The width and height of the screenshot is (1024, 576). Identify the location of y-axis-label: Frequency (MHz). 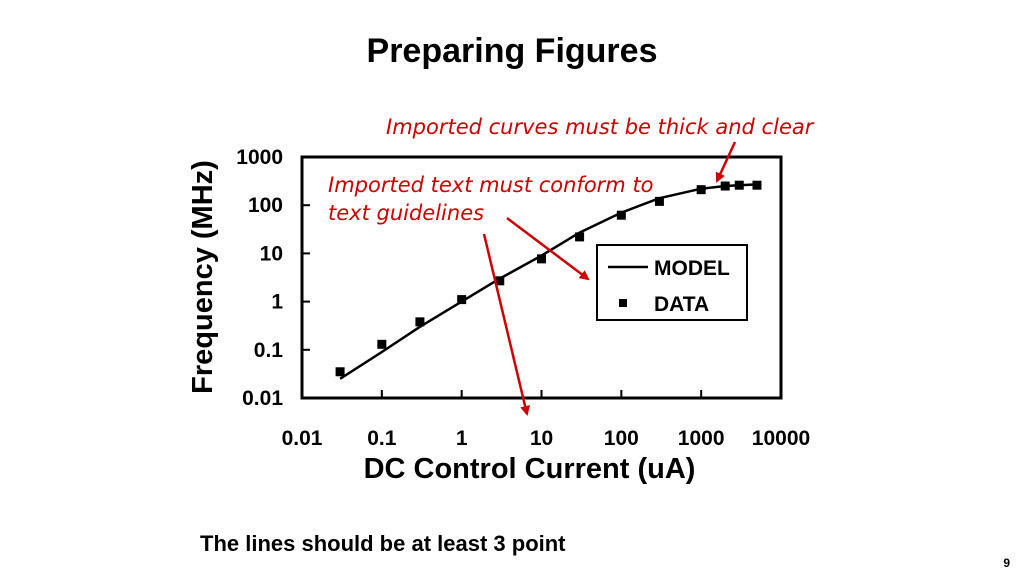
(203, 277).